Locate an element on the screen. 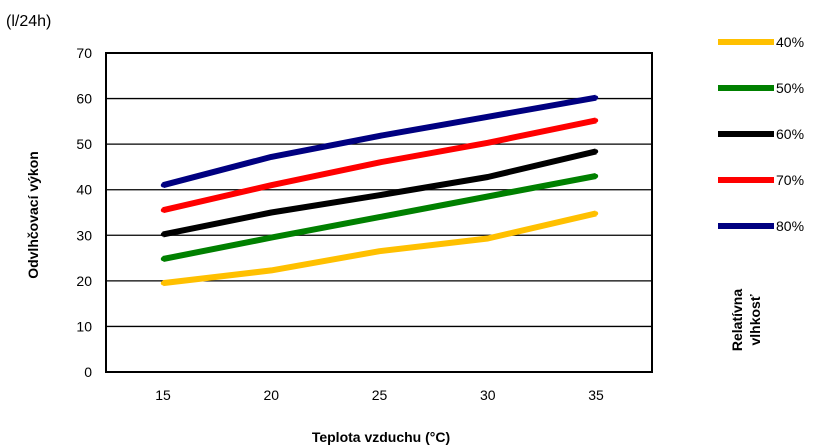  x-tick-label: 20 is located at coordinates (271, 395).